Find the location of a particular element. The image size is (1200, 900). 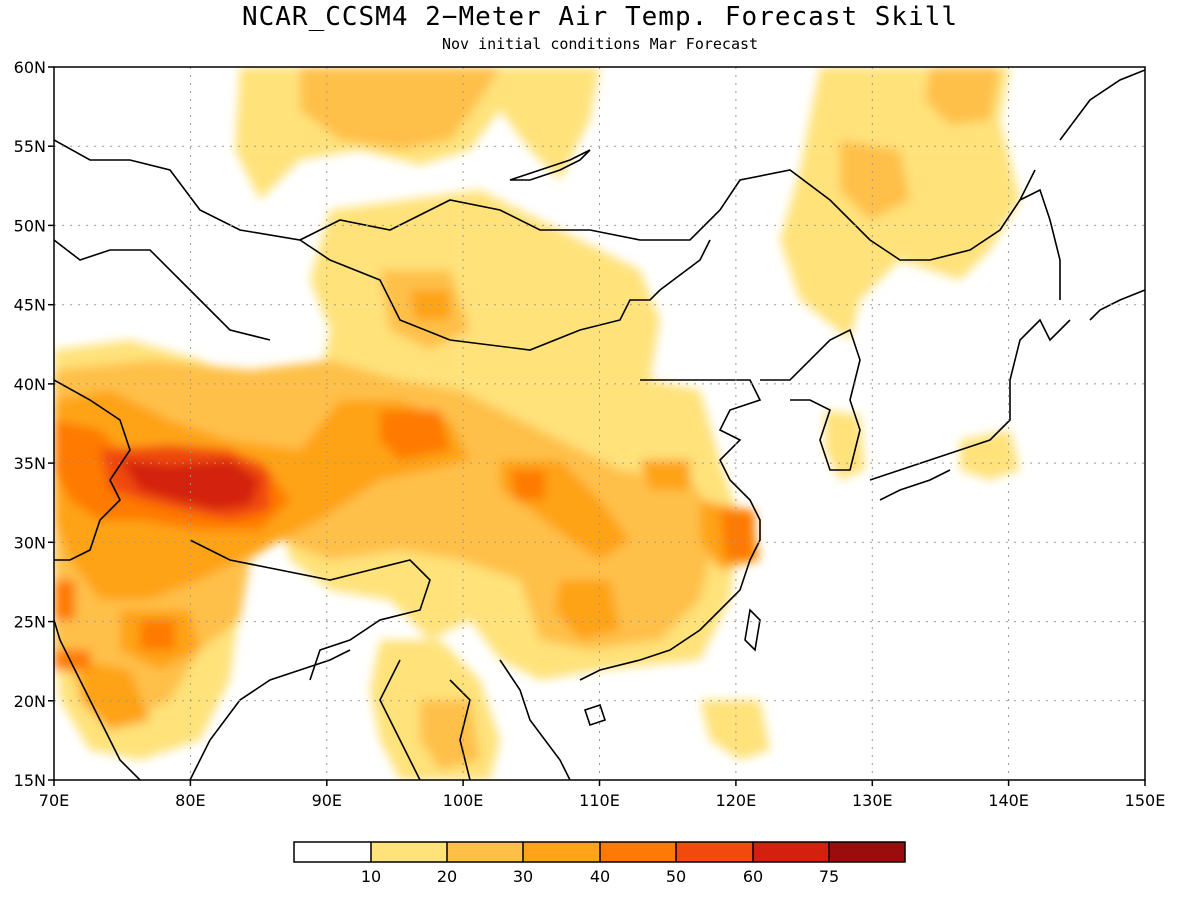

colorbar-label: 50 is located at coordinates (676, 876).